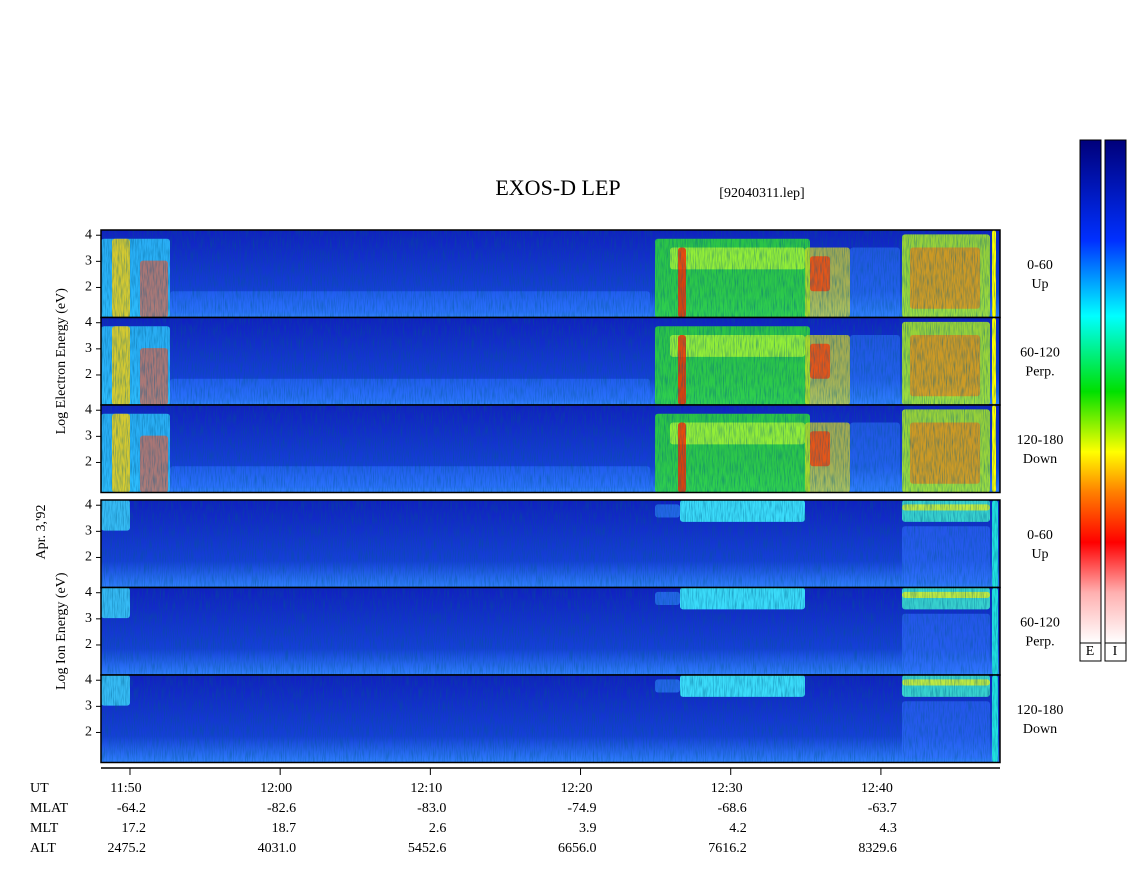 Image resolution: width=1130 pixels, height=880 pixels. What do you see at coordinates (284, 828) in the screenshot?
I see `orbit-value: 18.7` at bounding box center [284, 828].